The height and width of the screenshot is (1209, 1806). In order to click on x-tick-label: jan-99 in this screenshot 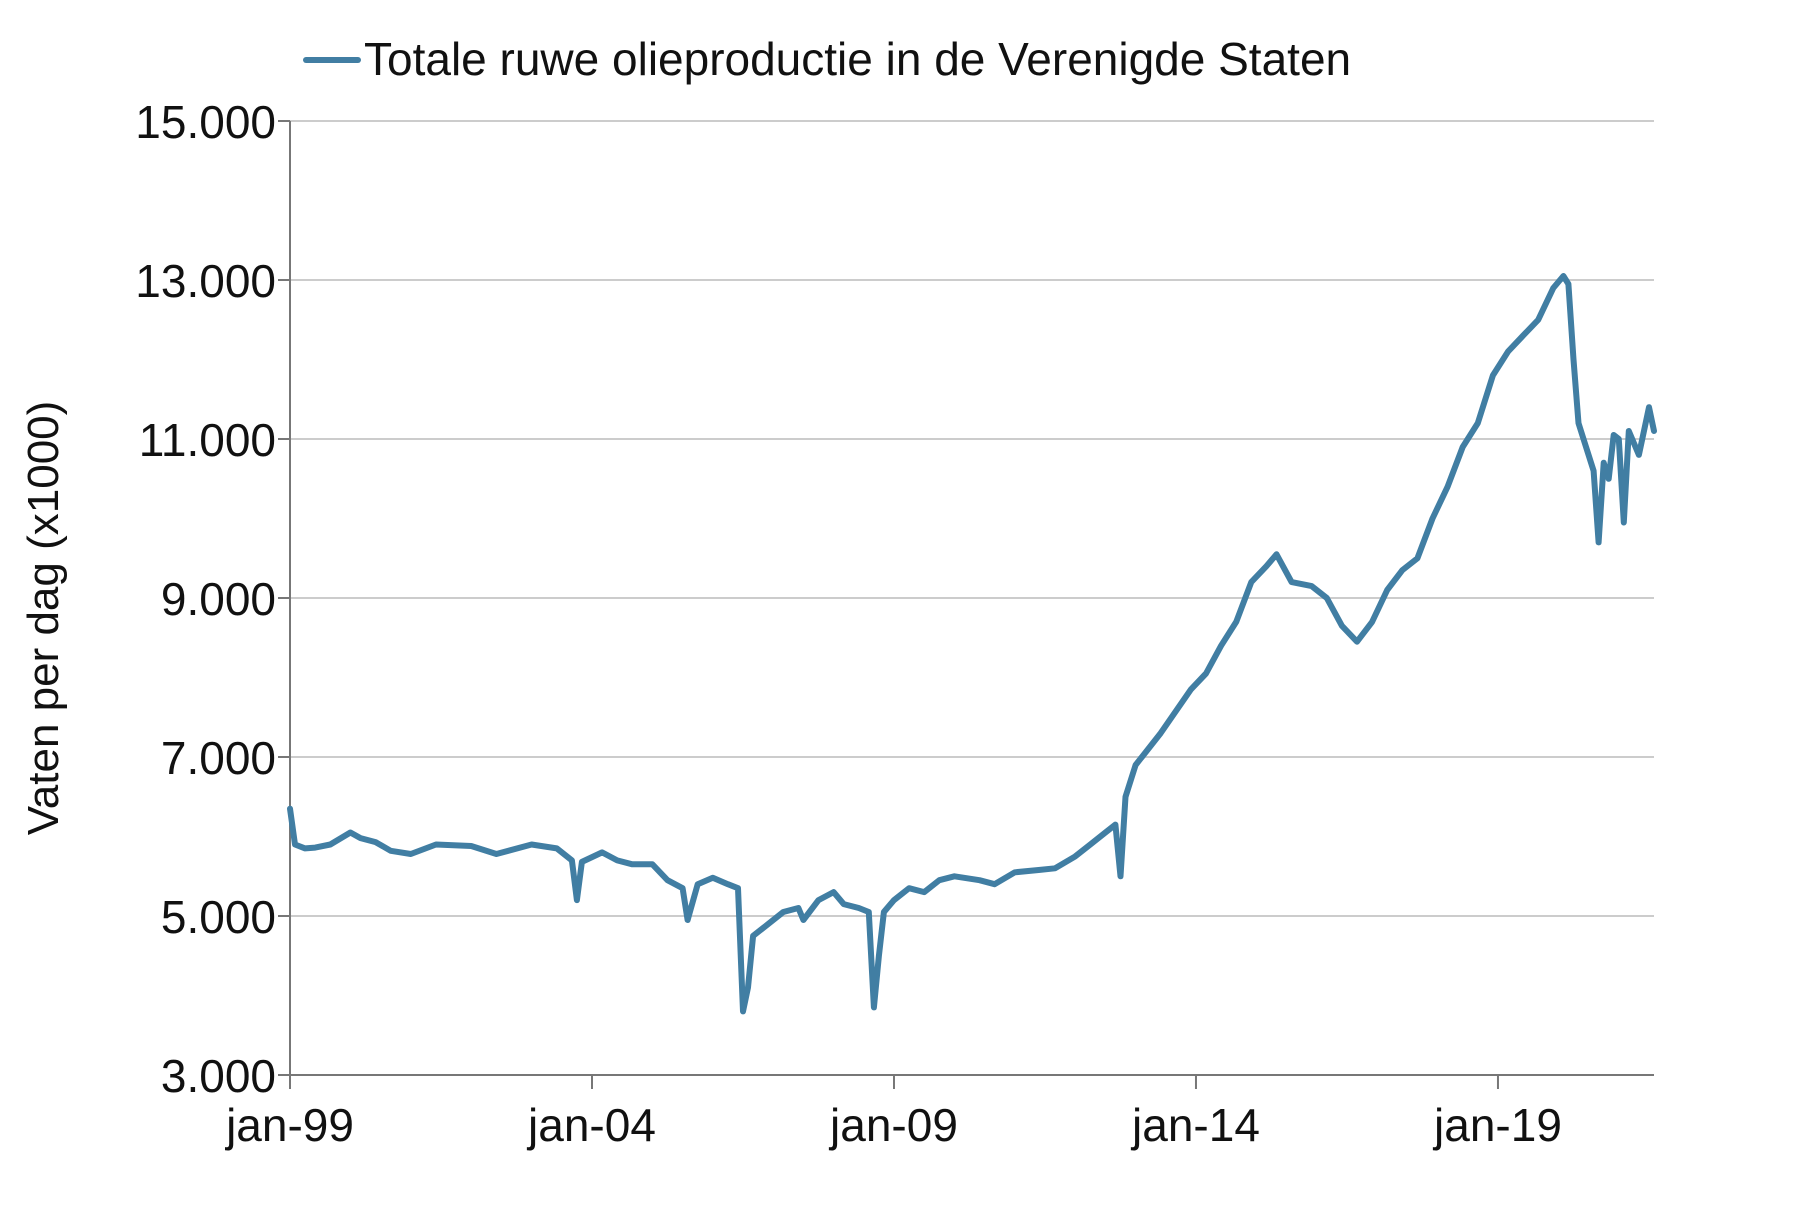, I will do `click(289, 1125)`.